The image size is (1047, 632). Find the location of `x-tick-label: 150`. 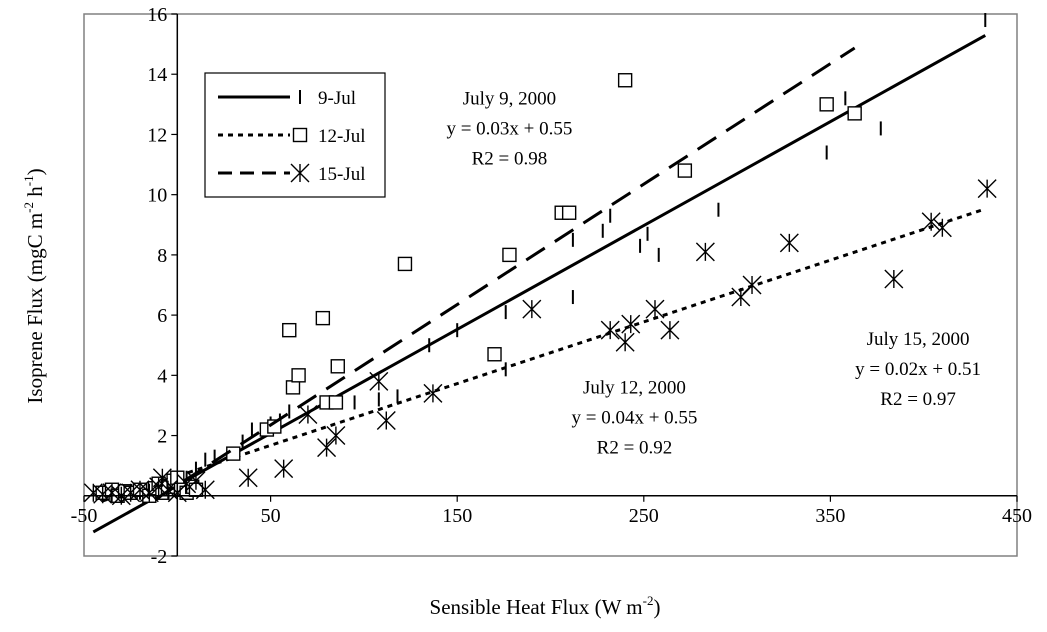

x-tick-label: 150 is located at coordinates (457, 516).